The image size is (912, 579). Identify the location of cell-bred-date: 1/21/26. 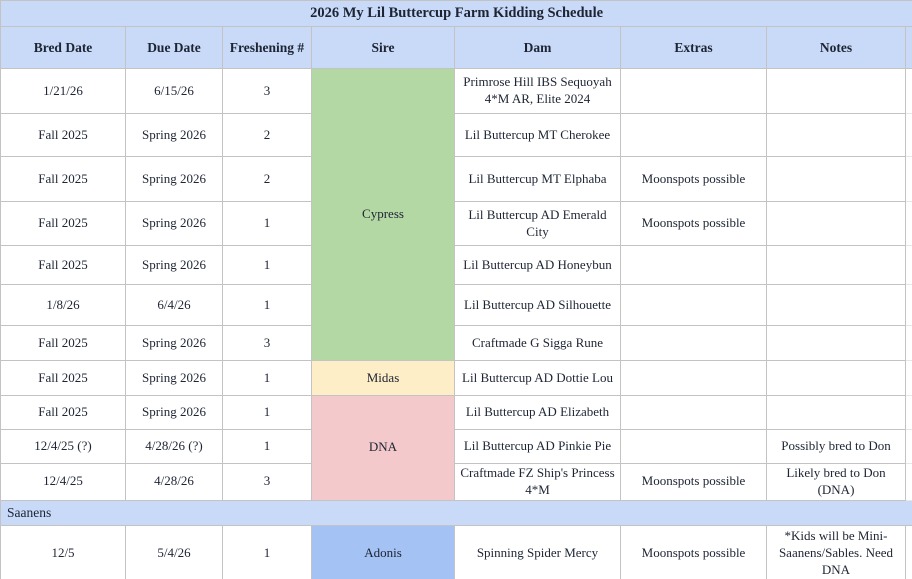
(63, 91).